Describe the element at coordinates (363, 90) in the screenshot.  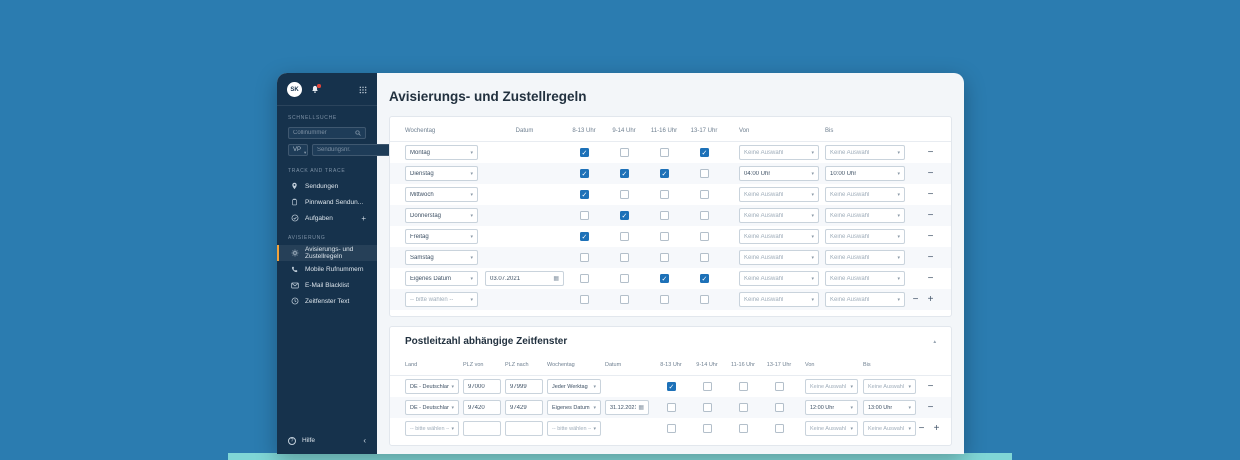
I see `apps-grid-icon` at that location.